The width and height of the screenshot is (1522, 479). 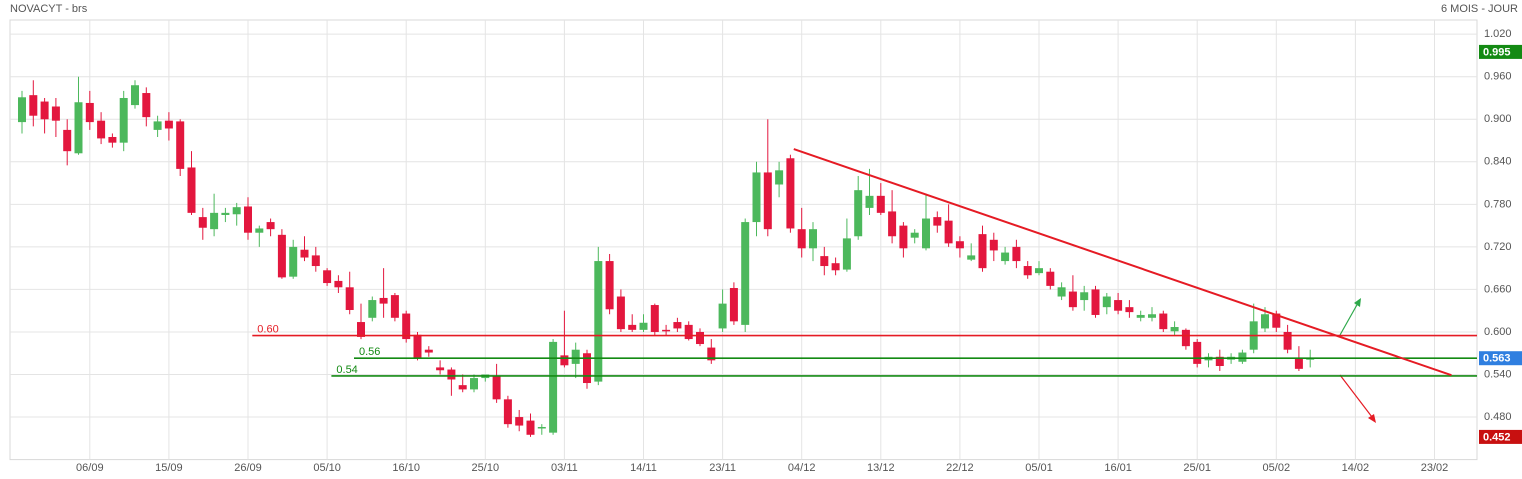 What do you see at coordinates (1356, 468) in the screenshot?
I see `x-tick-label: 14/02` at bounding box center [1356, 468].